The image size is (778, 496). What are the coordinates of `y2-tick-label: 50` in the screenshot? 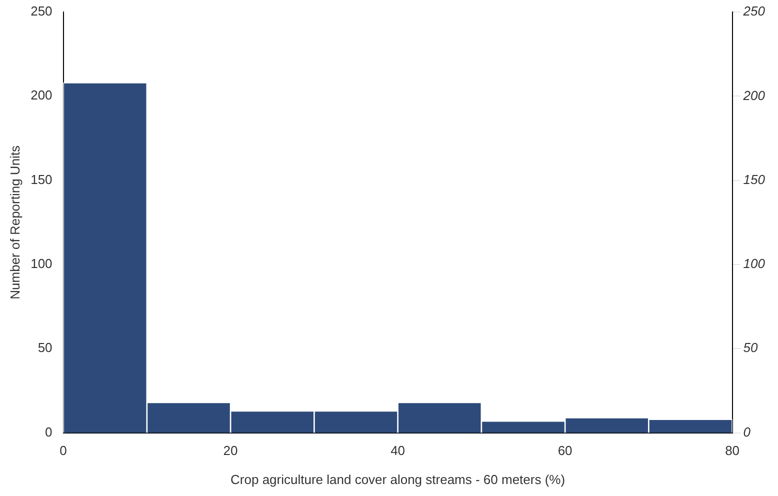 It's located at (751, 348).